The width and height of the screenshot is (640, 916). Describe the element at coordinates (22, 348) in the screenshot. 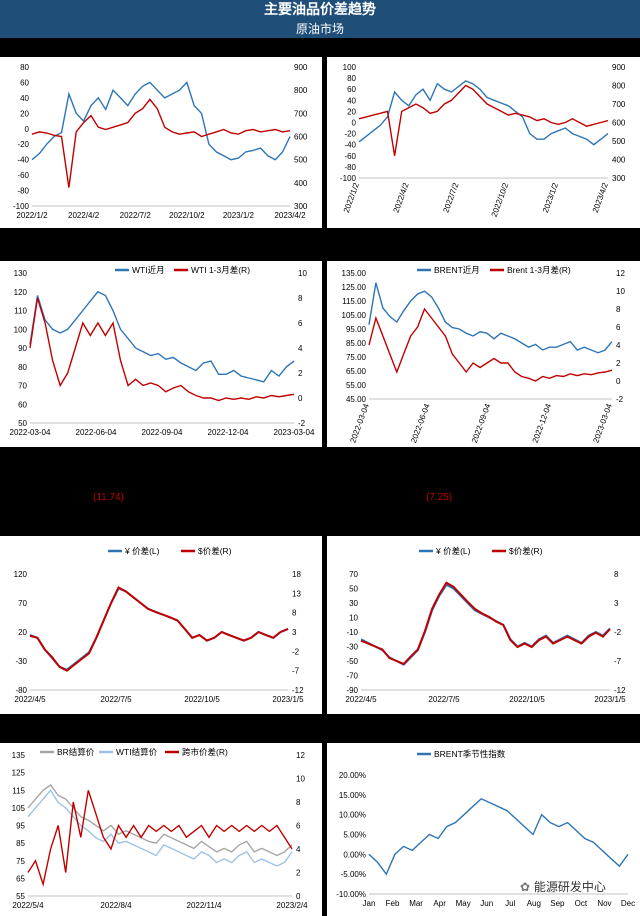

I see `y-left-tick-label: 90` at that location.